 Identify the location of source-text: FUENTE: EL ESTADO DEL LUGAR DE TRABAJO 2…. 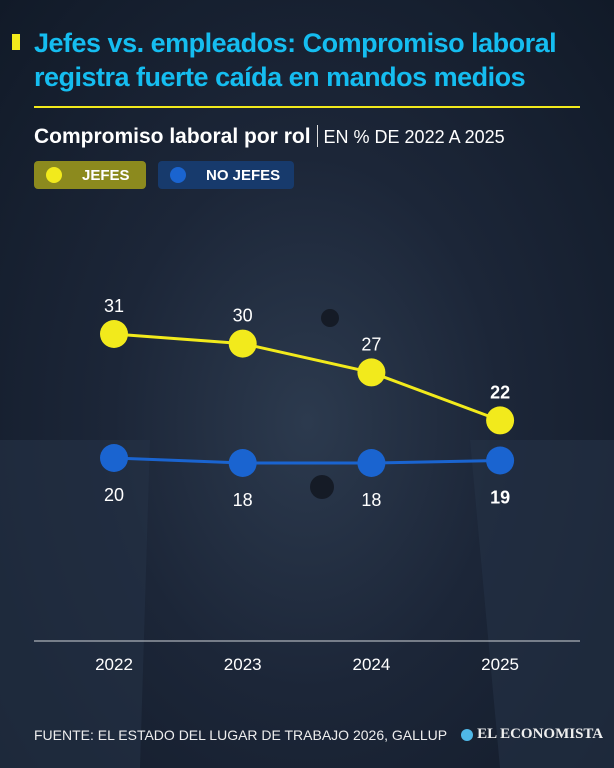
(241, 734).